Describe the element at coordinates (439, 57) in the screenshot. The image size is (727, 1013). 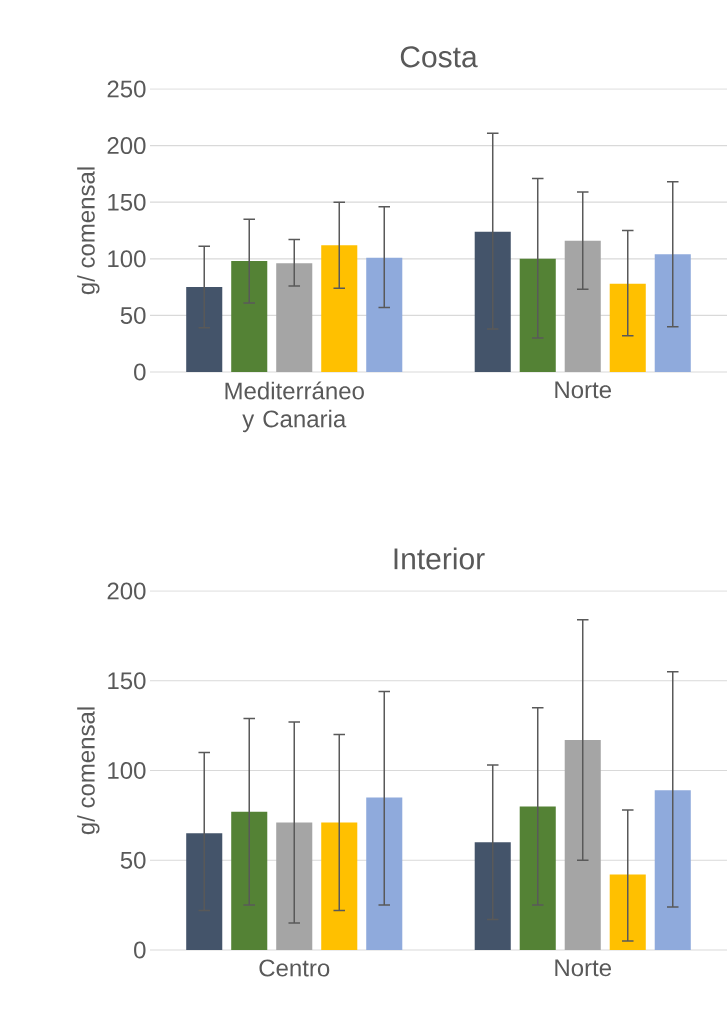
I see `chart-title: Costa` at that location.